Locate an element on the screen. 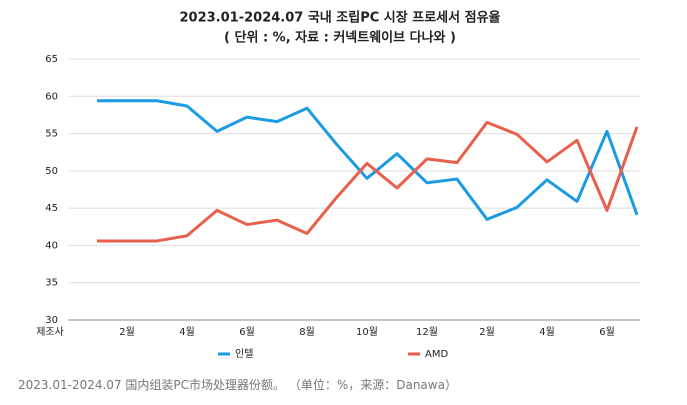  y-tick-label: 60 is located at coordinates (51, 96).